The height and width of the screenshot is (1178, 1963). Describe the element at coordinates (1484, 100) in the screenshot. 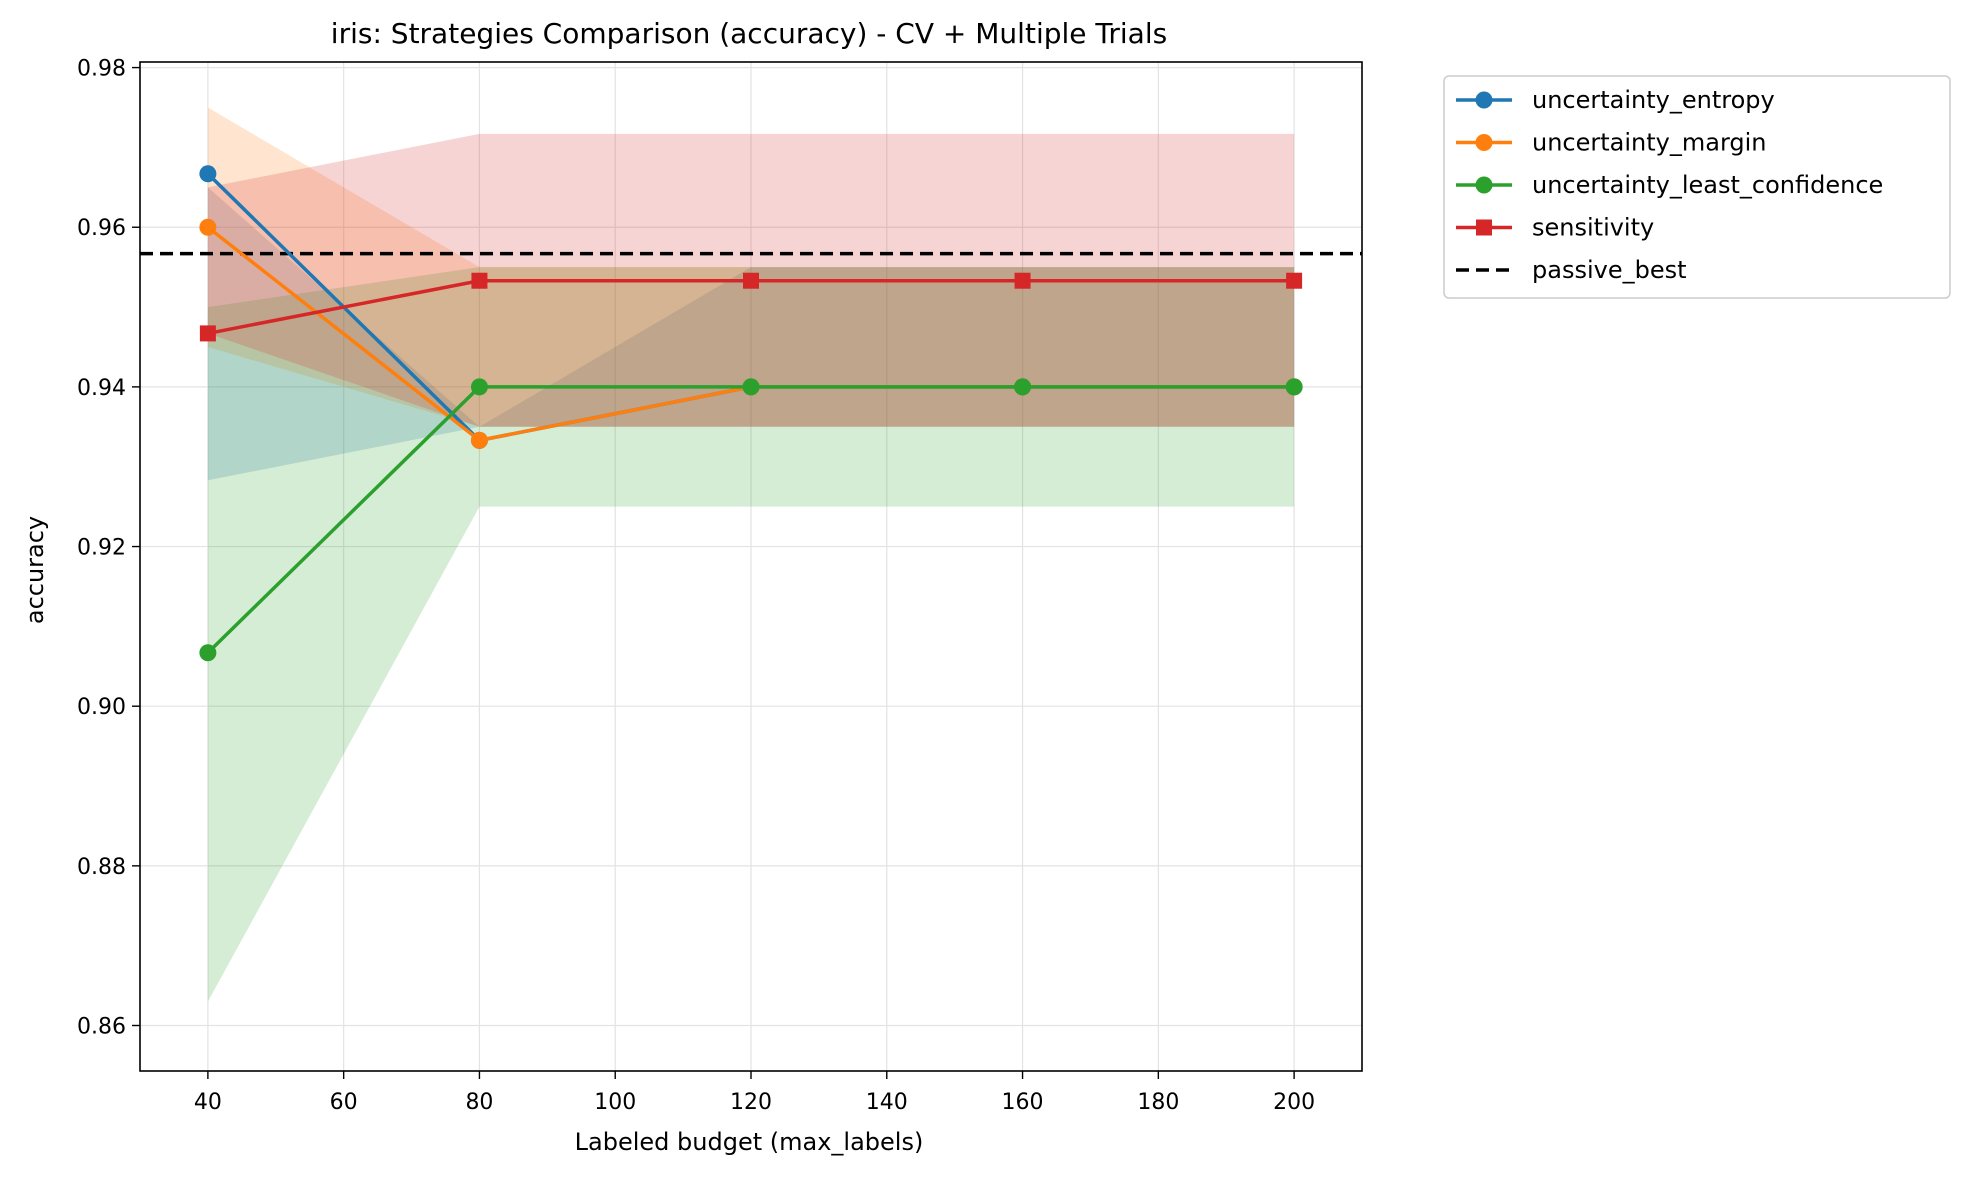

I see `legend-marker-uncertainty_entropy` at that location.